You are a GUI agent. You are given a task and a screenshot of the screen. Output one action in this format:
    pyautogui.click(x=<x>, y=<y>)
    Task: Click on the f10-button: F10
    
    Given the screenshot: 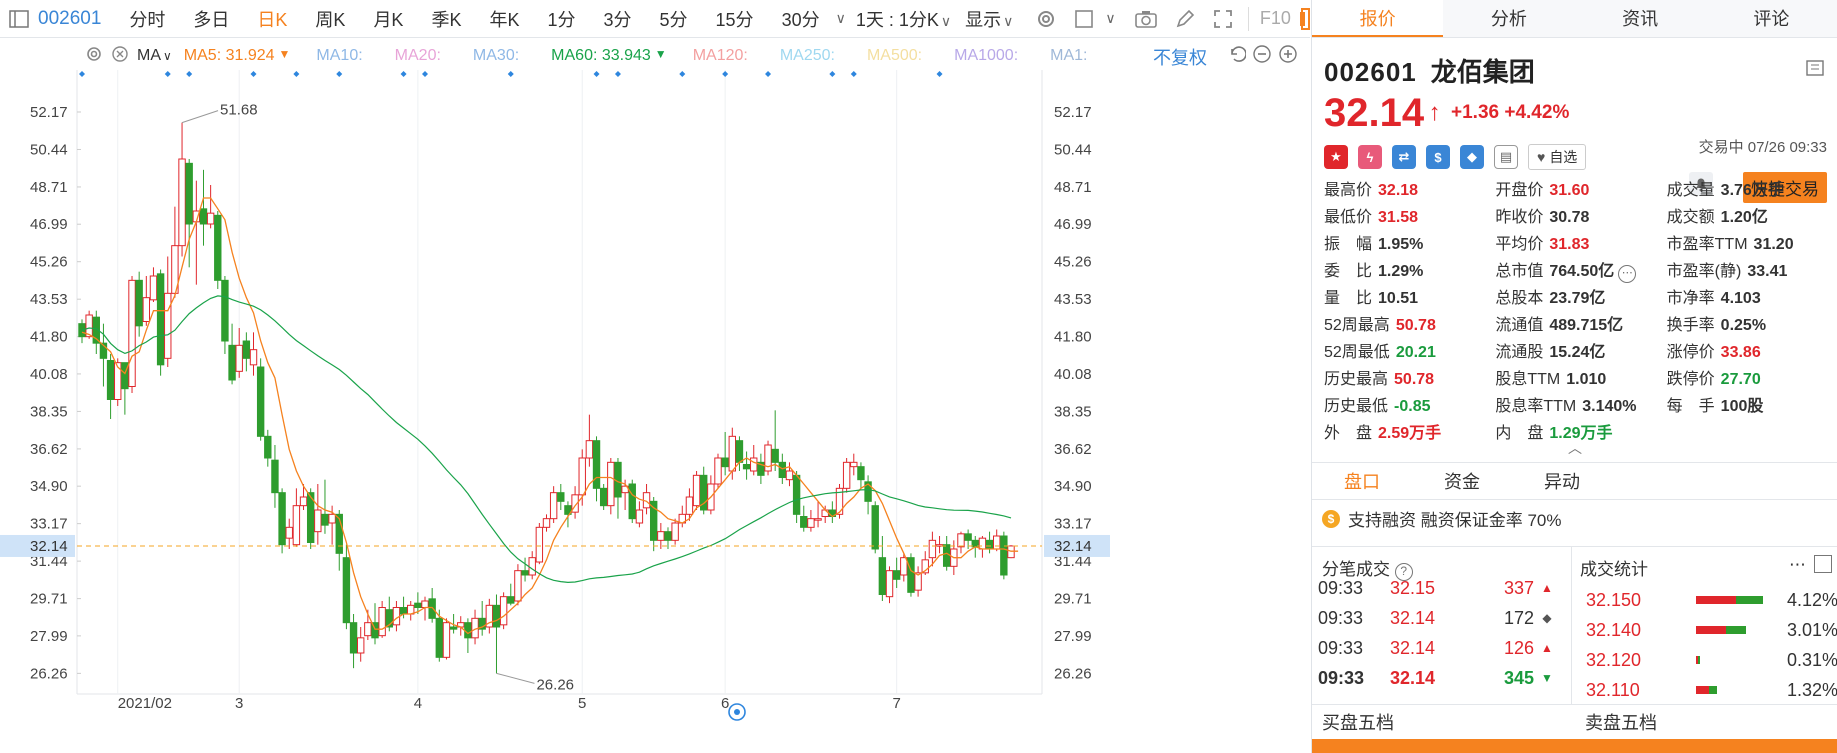 What is the action you would take?
    pyautogui.click(x=1275, y=18)
    